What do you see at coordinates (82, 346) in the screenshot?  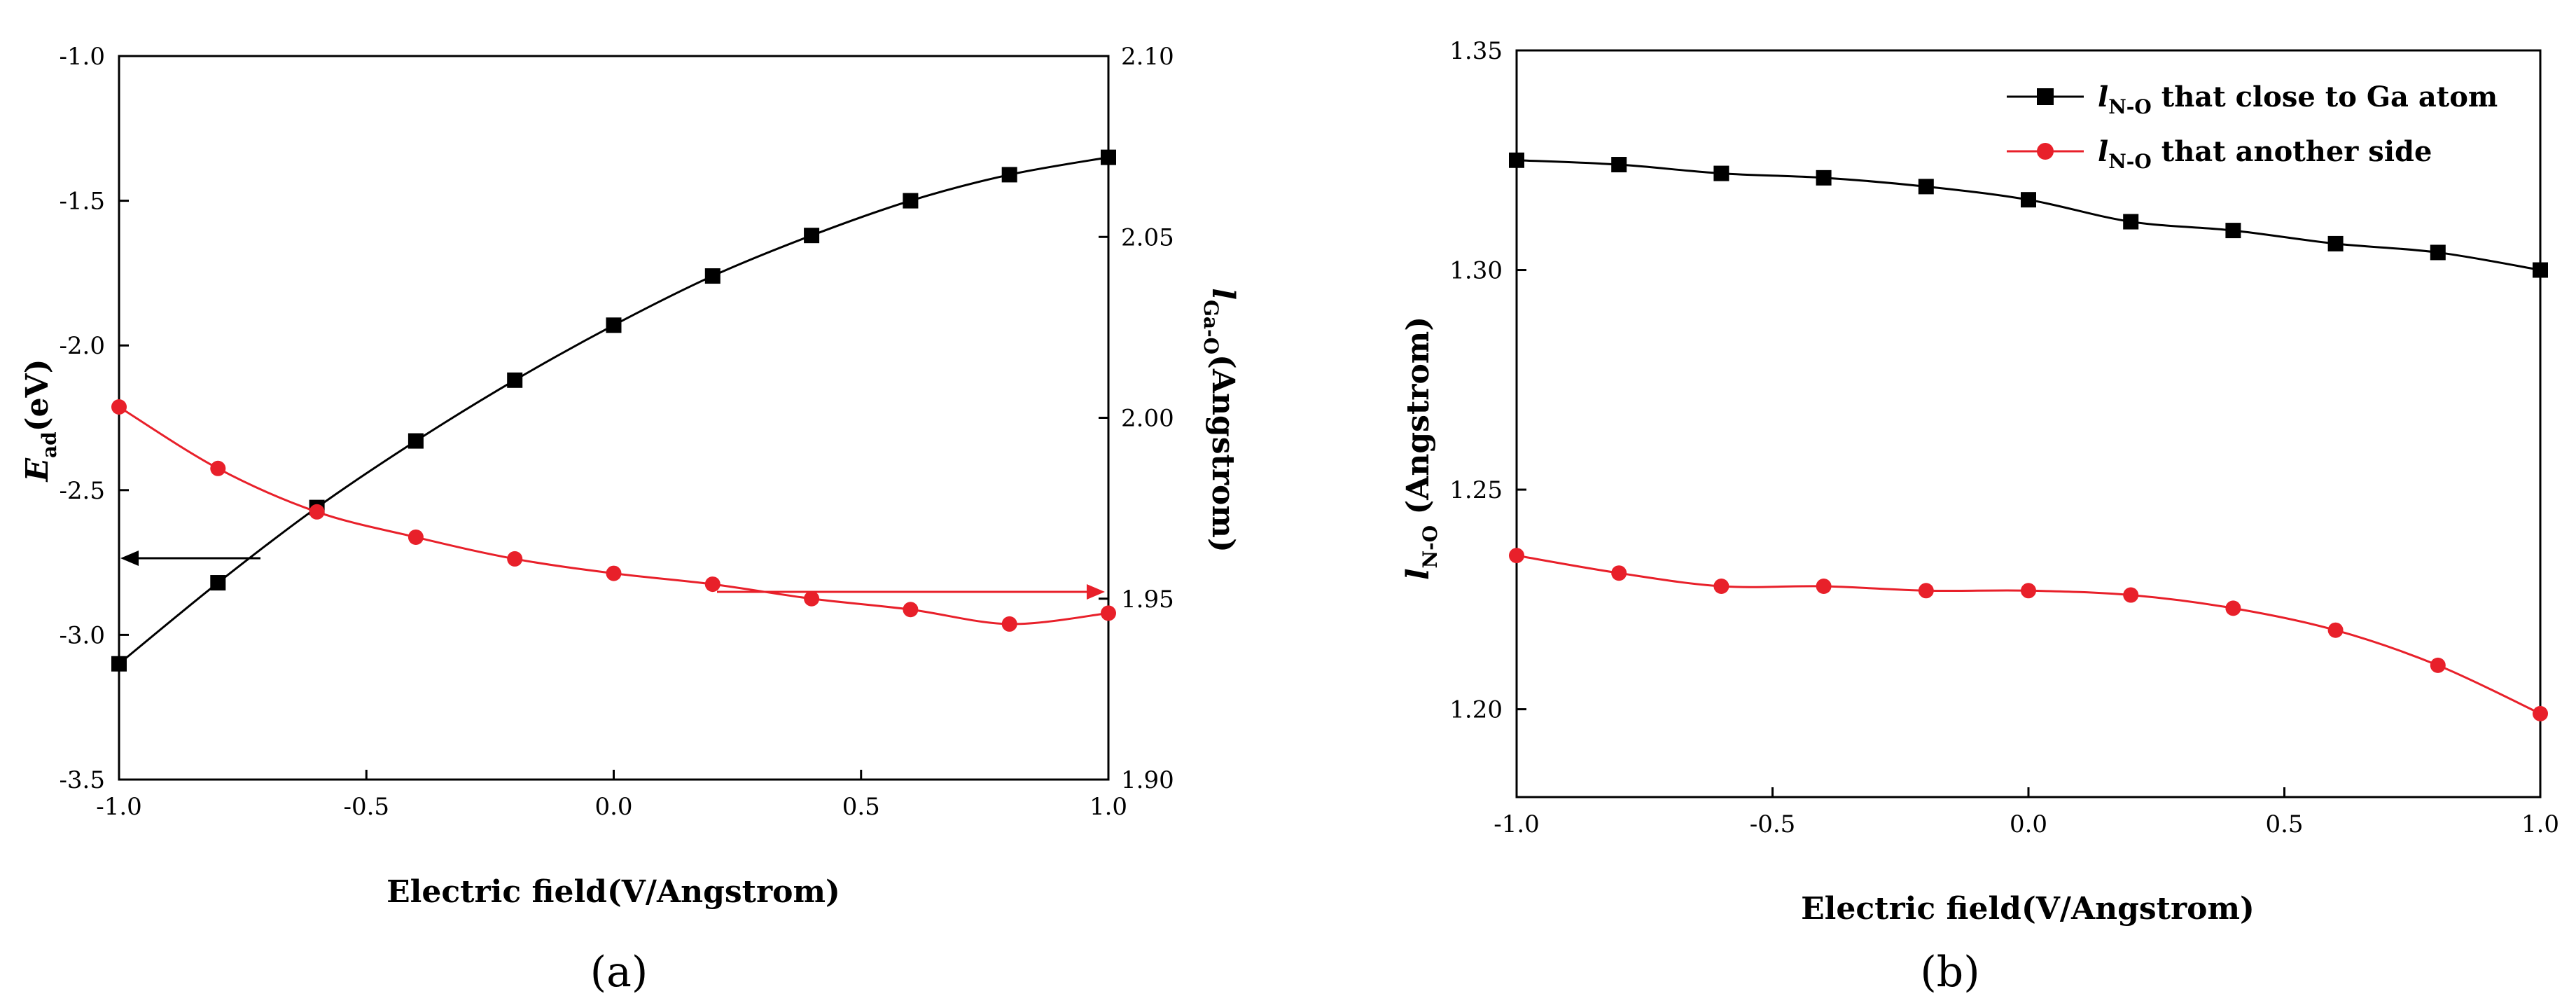 I see `chart-a-y-tick-label: -2.0` at bounding box center [82, 346].